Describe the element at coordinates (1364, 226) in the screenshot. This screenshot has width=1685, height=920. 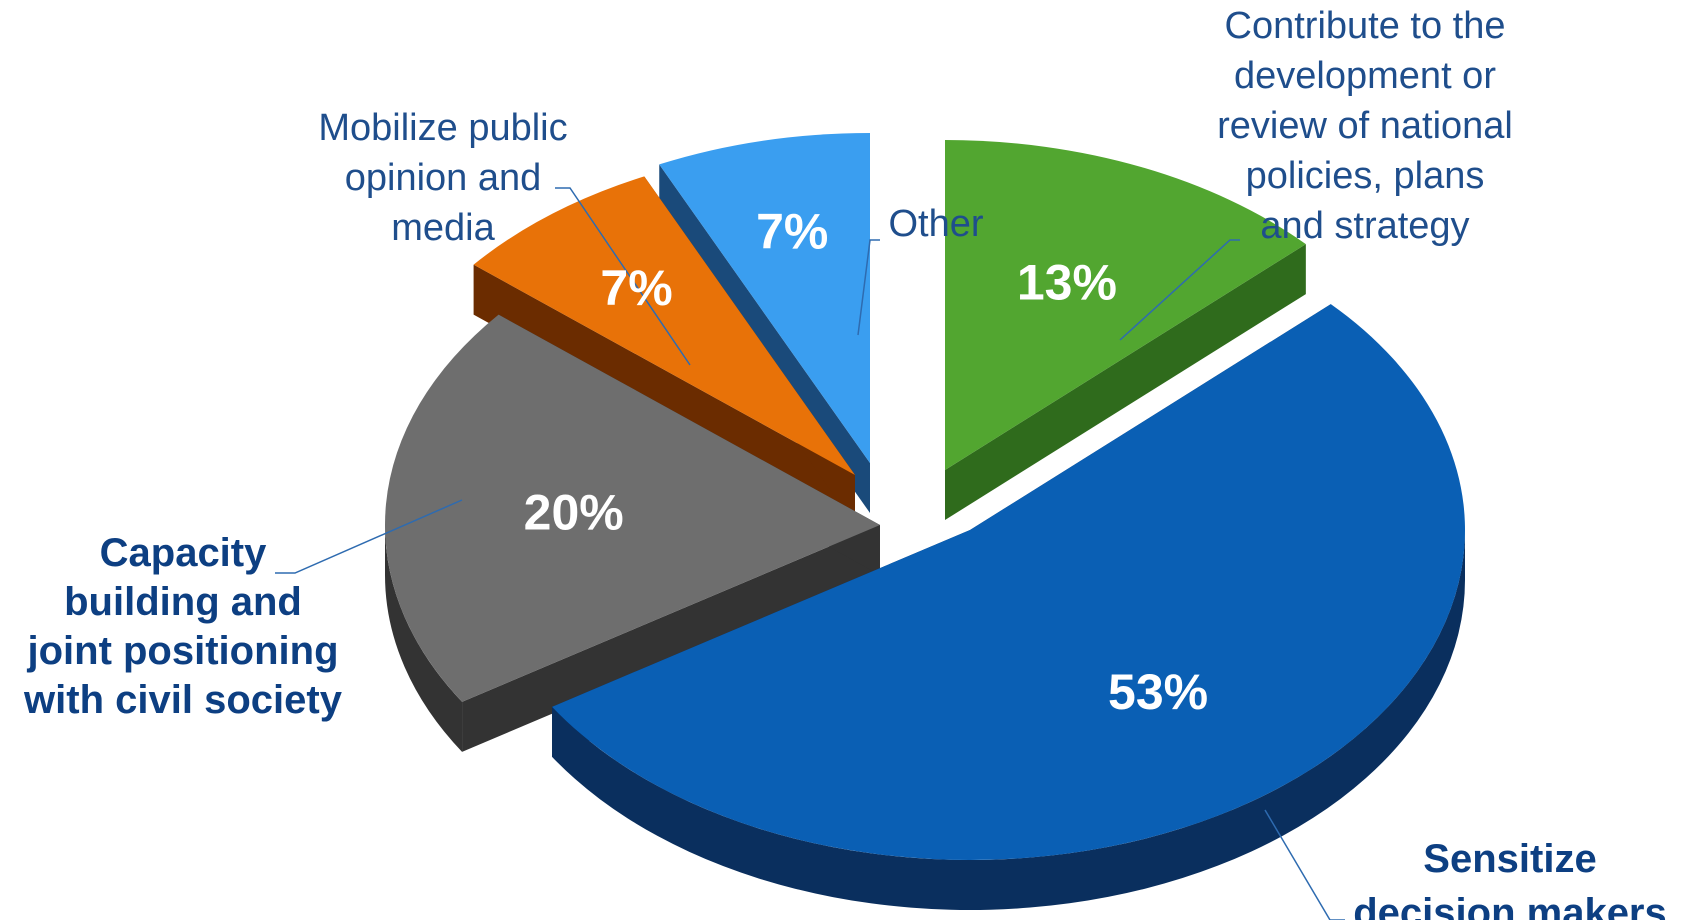
I see `category-label-line-contribute-to-the-development-or-review-of-national-policies-plans-and-strategy-4: and strategy` at that location.